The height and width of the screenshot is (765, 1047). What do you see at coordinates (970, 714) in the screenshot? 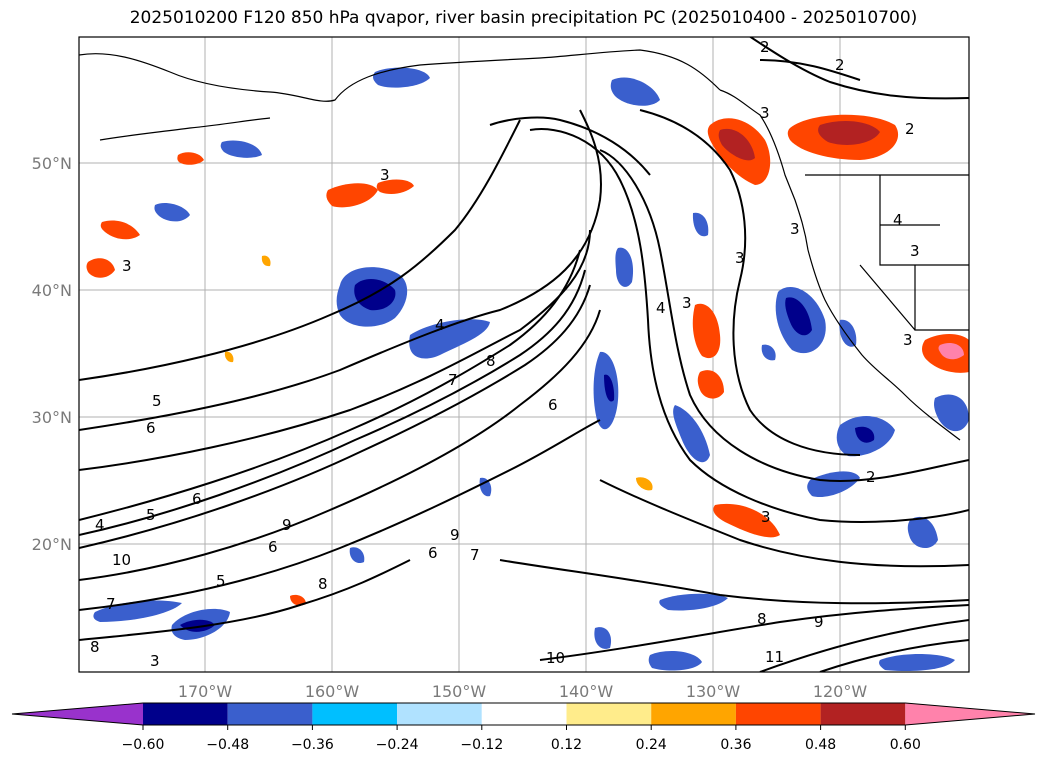
I see `colorbar-extend-max` at bounding box center [970, 714].